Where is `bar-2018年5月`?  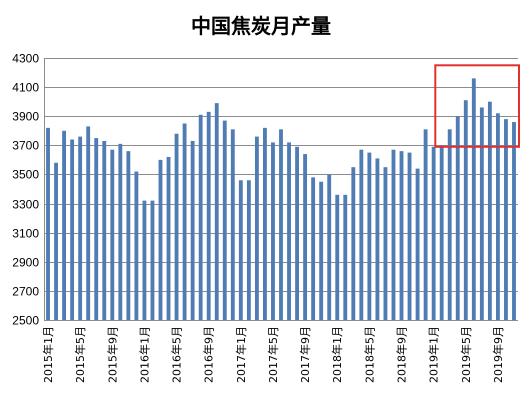 bar-2018年5月 is located at coordinates (369, 236).